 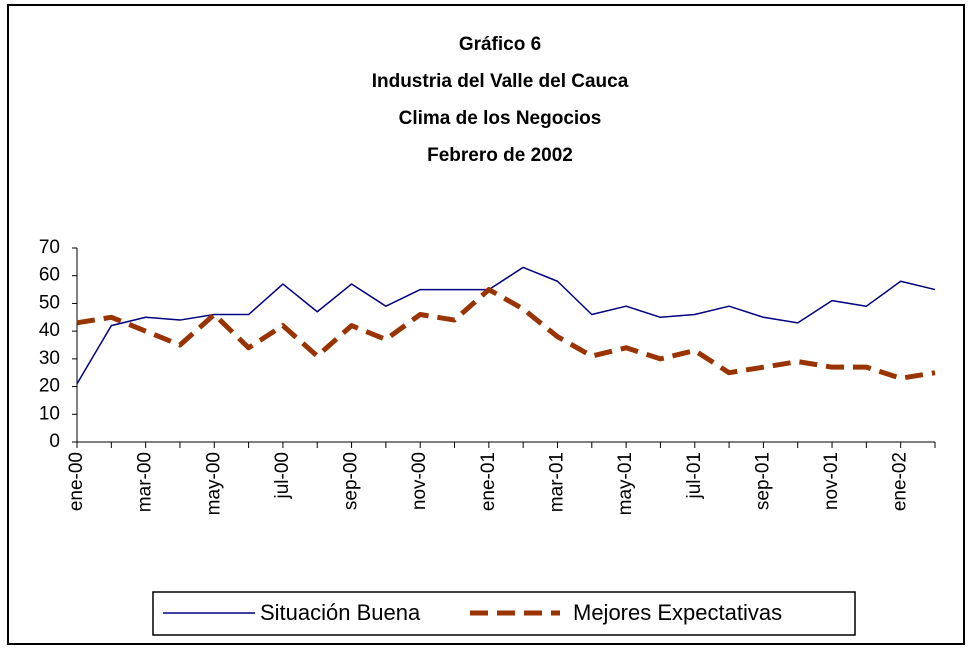 What do you see at coordinates (762, 481) in the screenshot?
I see `x-tick-label: sep-01` at bounding box center [762, 481].